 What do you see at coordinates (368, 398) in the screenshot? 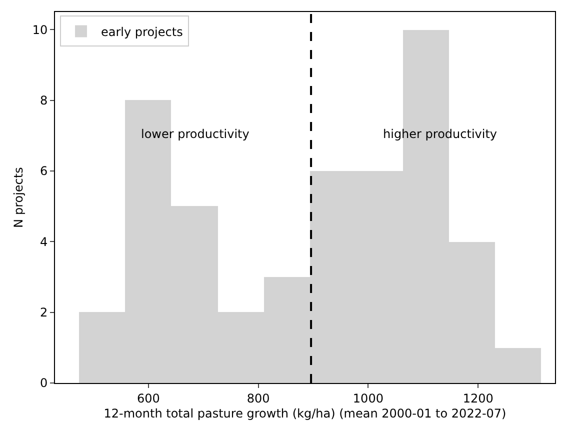
I see `x-tick-label: 1000` at bounding box center [368, 398].